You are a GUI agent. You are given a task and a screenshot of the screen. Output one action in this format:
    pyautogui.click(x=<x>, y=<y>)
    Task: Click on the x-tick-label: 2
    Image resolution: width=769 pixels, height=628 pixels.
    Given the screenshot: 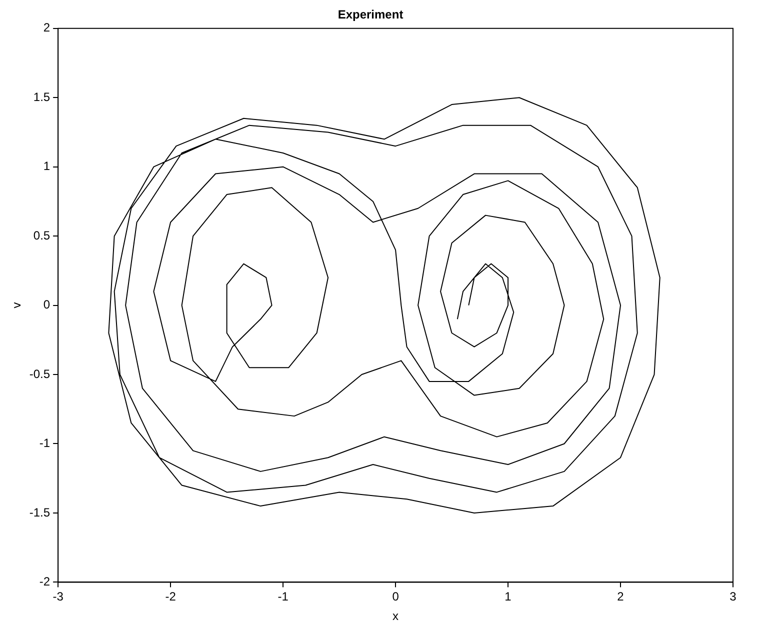 What is the action you would take?
    pyautogui.click(x=620, y=597)
    